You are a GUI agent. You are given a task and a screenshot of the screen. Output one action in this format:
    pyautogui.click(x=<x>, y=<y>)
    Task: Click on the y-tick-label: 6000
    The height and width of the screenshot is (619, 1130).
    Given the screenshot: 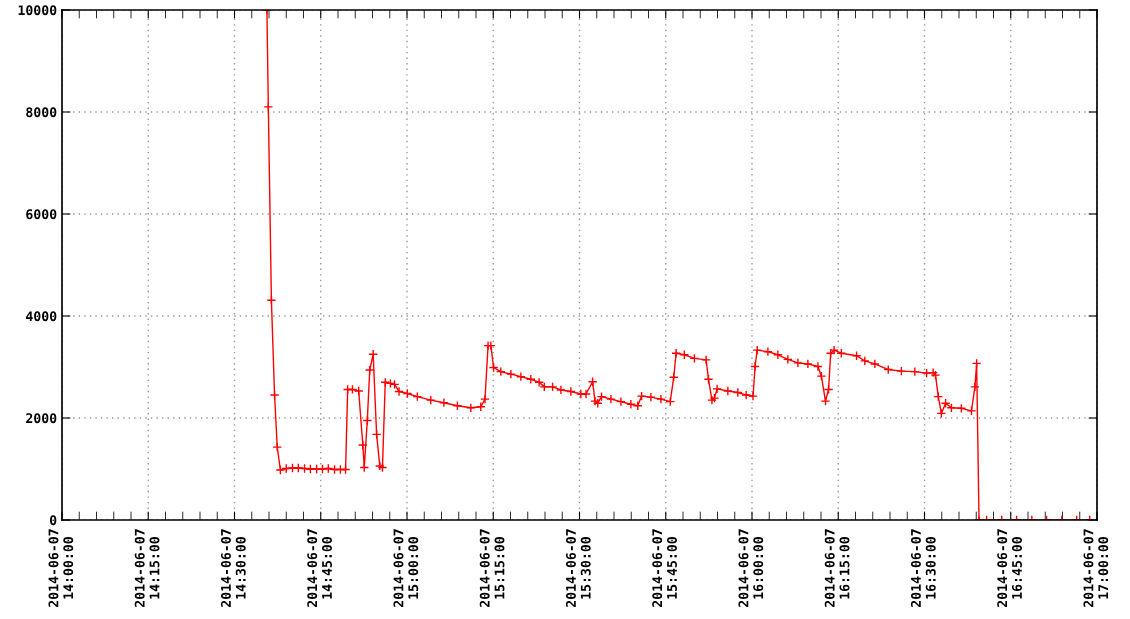 What is the action you would take?
    pyautogui.click(x=41, y=214)
    